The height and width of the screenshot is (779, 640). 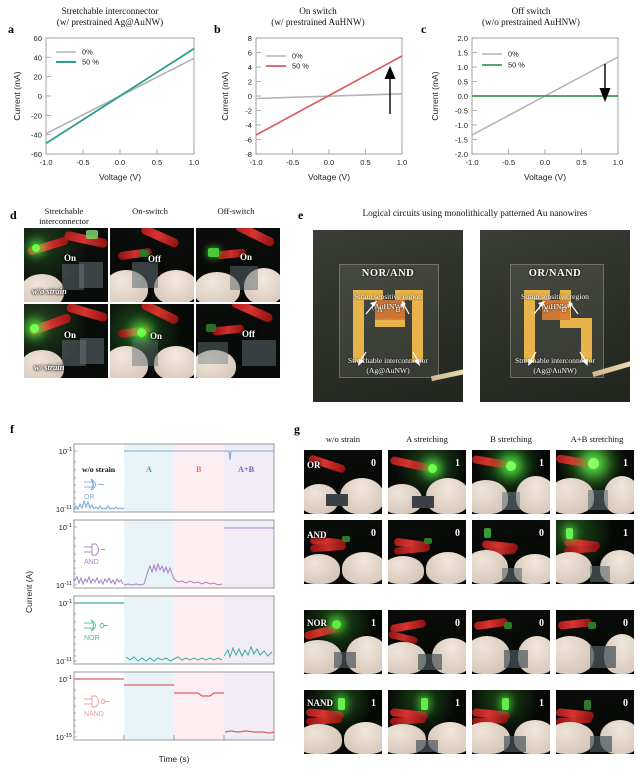 I want to click on panel-f-nor-gate-icon, so click(x=96, y=625).